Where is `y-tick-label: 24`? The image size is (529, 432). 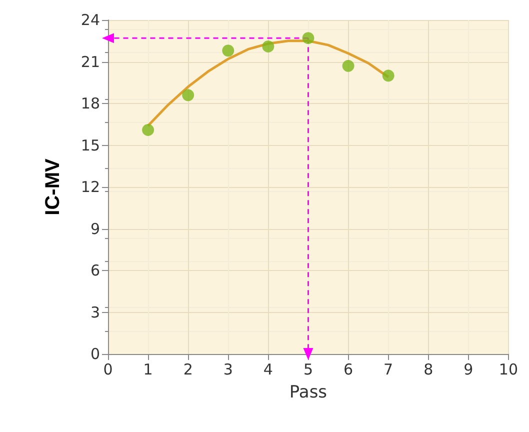
y-tick-label: 24 is located at coordinates (90, 20).